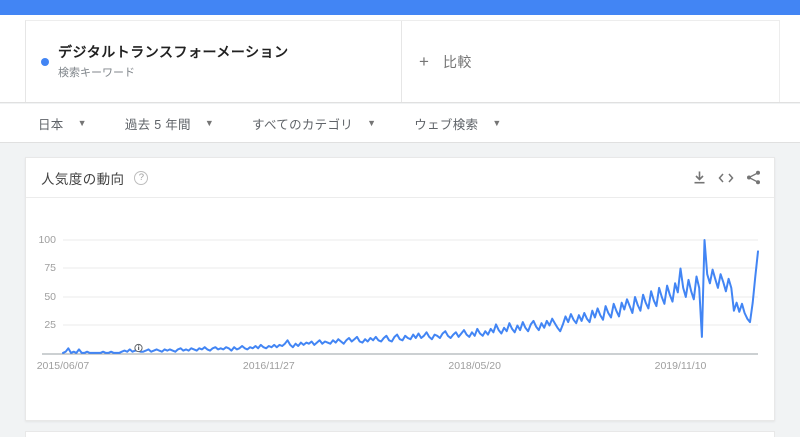 This screenshot has width=800, height=437. What do you see at coordinates (96, 72) in the screenshot?
I see `search-term-type: 検索キーワード` at bounding box center [96, 72].